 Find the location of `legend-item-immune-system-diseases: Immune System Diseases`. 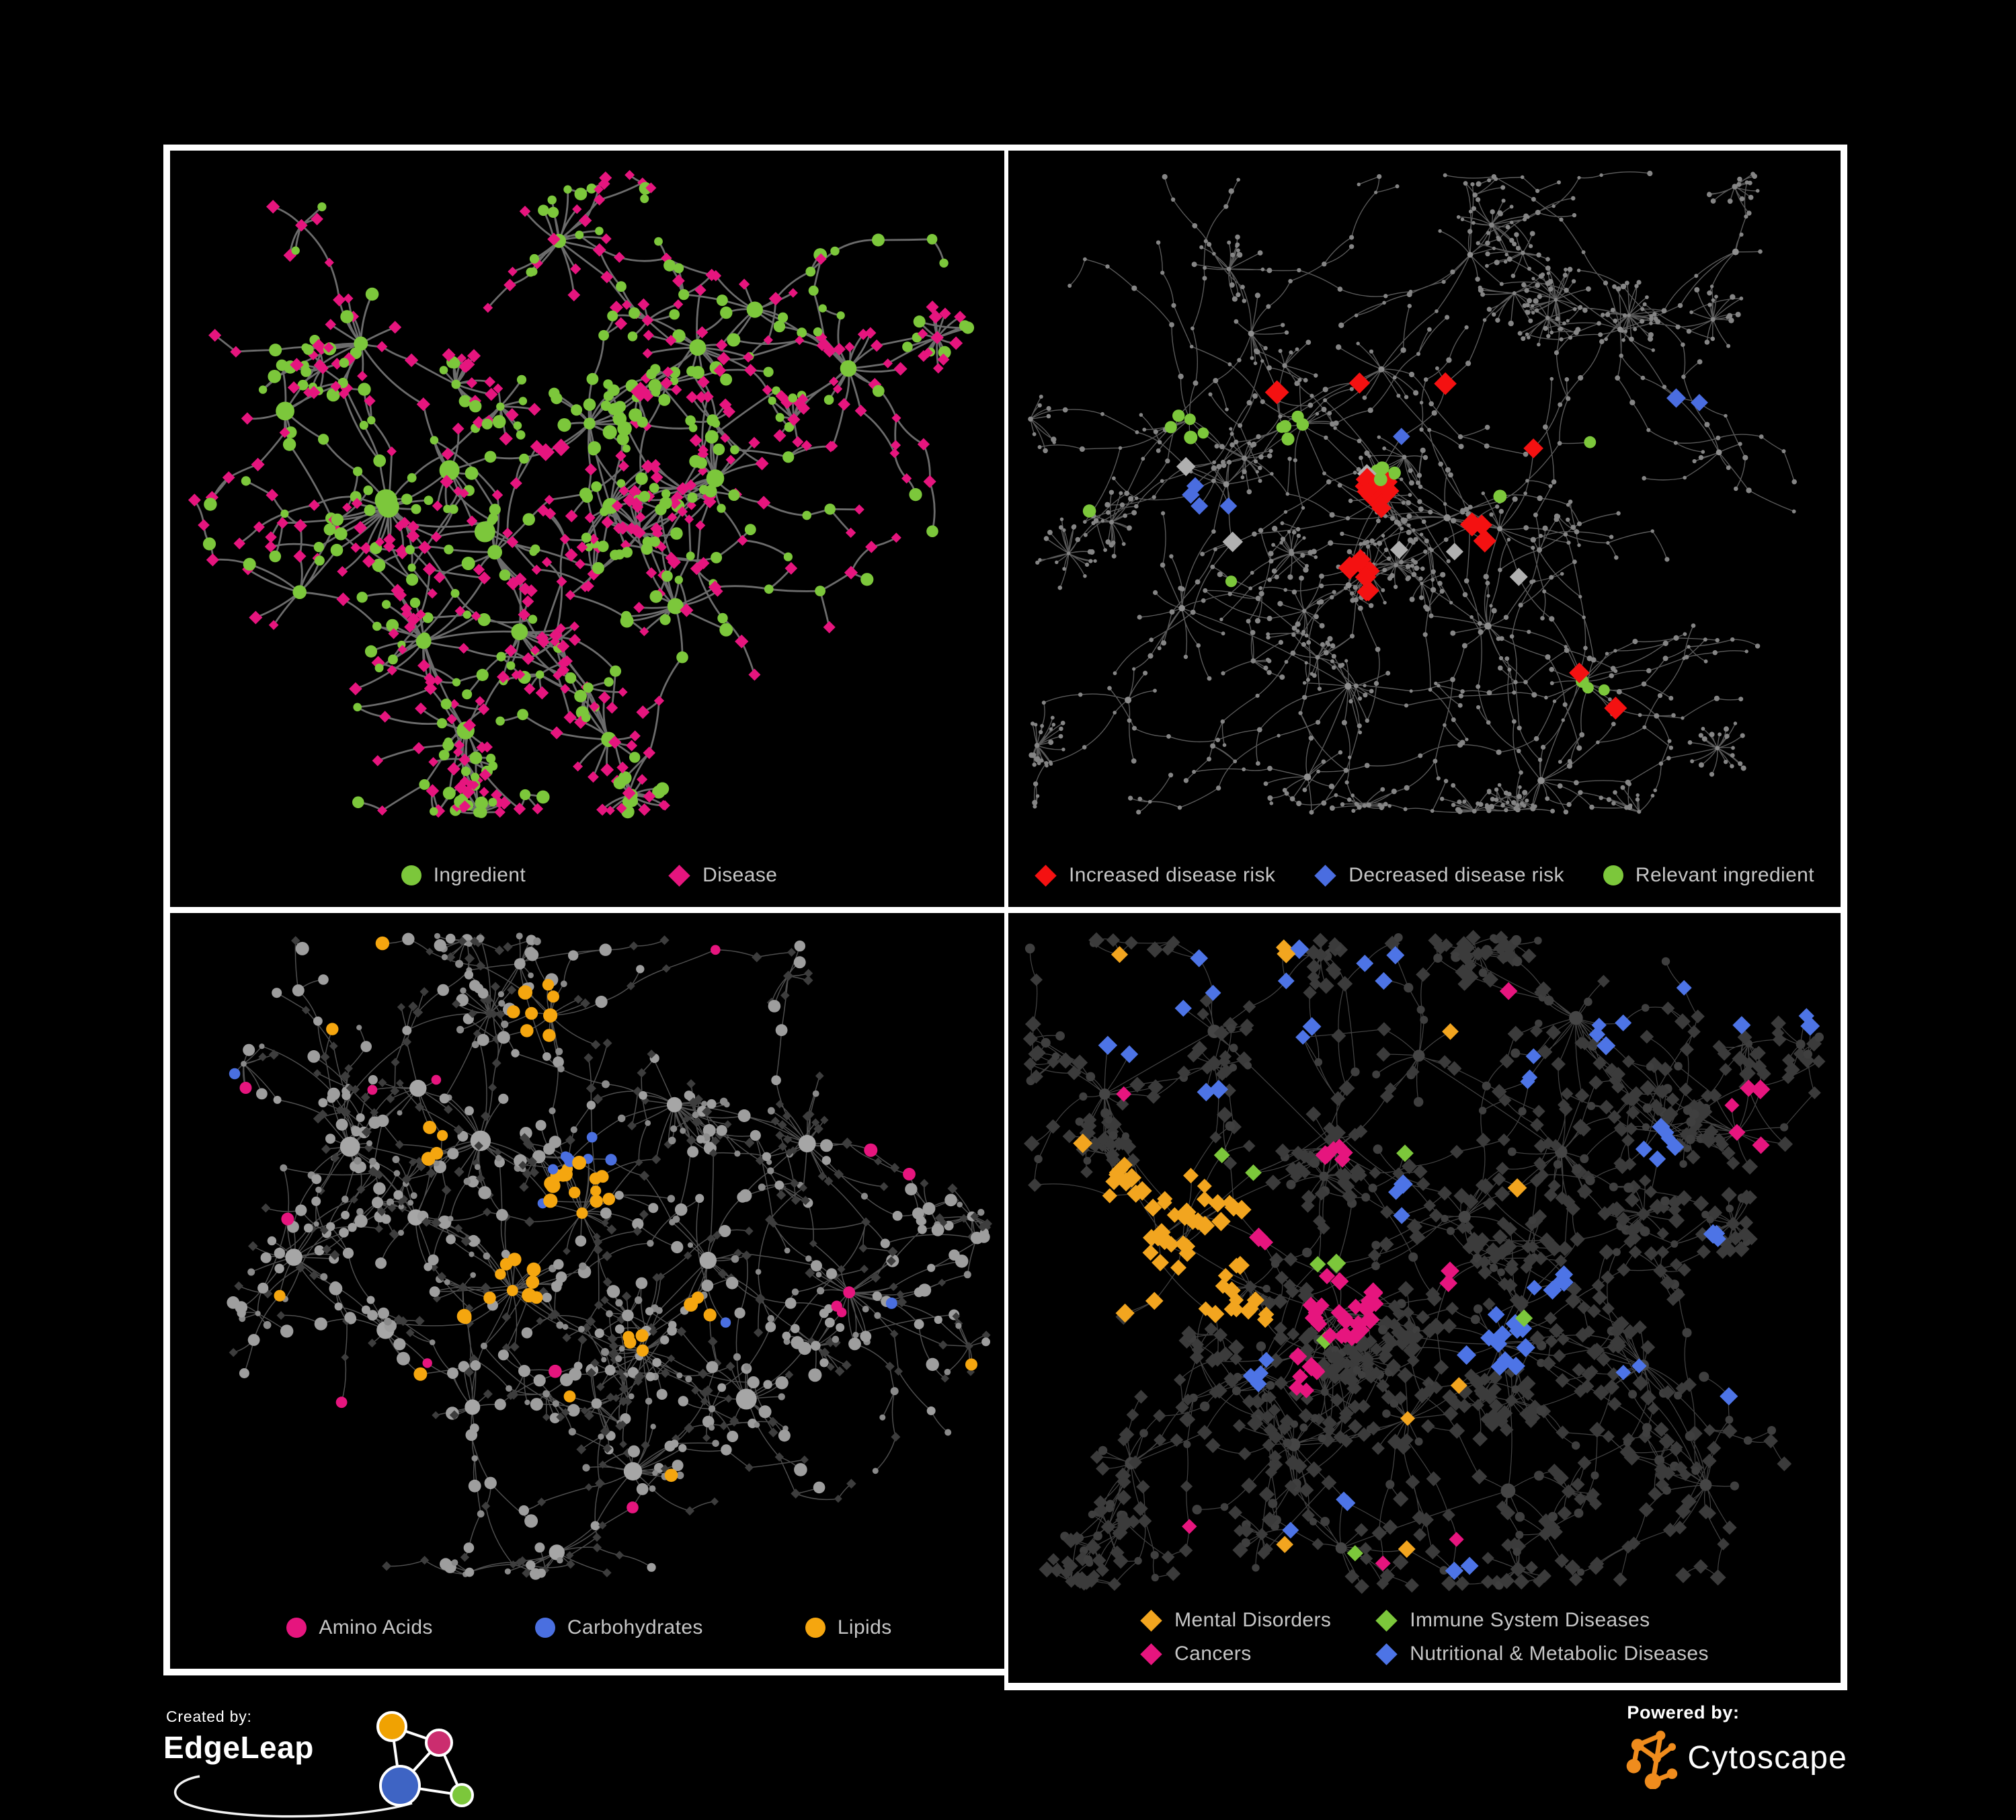

legend-item-immune-system-diseases: Immune System Diseases is located at coordinates (1512, 1620).